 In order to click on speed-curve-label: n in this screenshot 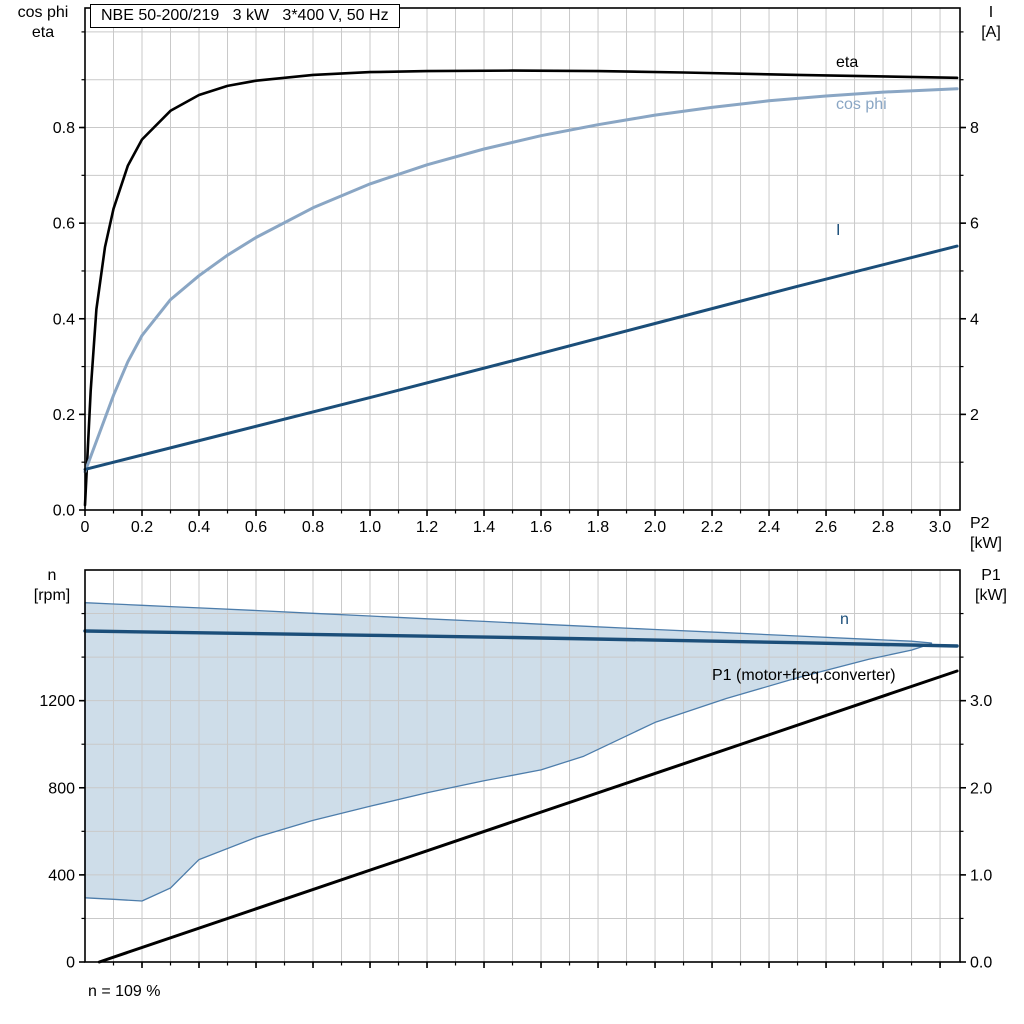, I will do `click(844, 619)`.